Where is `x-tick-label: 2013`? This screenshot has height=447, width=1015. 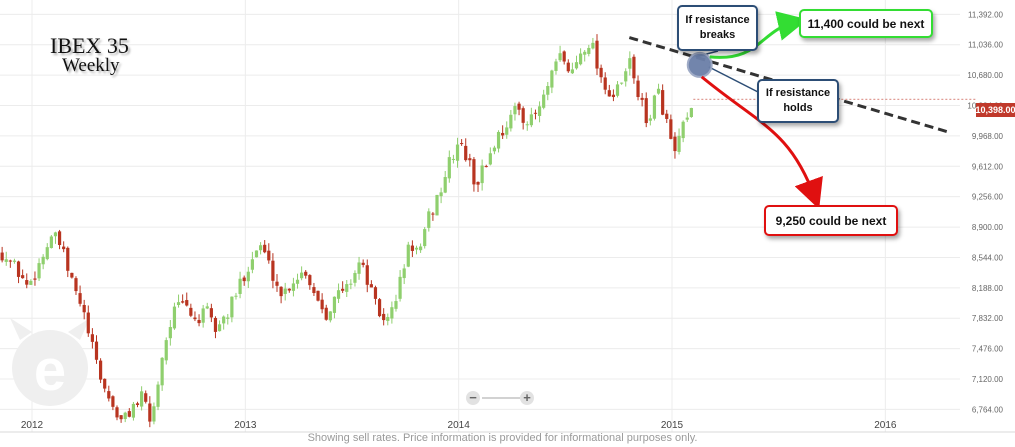 x-tick-label: 2013 is located at coordinates (245, 425).